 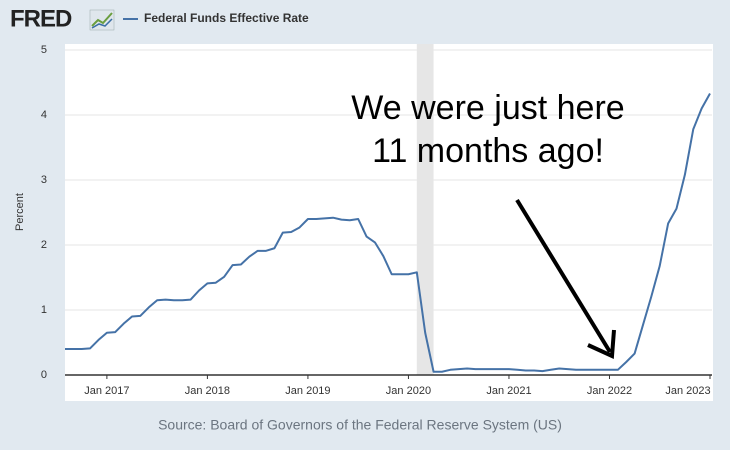 What do you see at coordinates (44, 50) in the screenshot?
I see `y-tick-label: 5` at bounding box center [44, 50].